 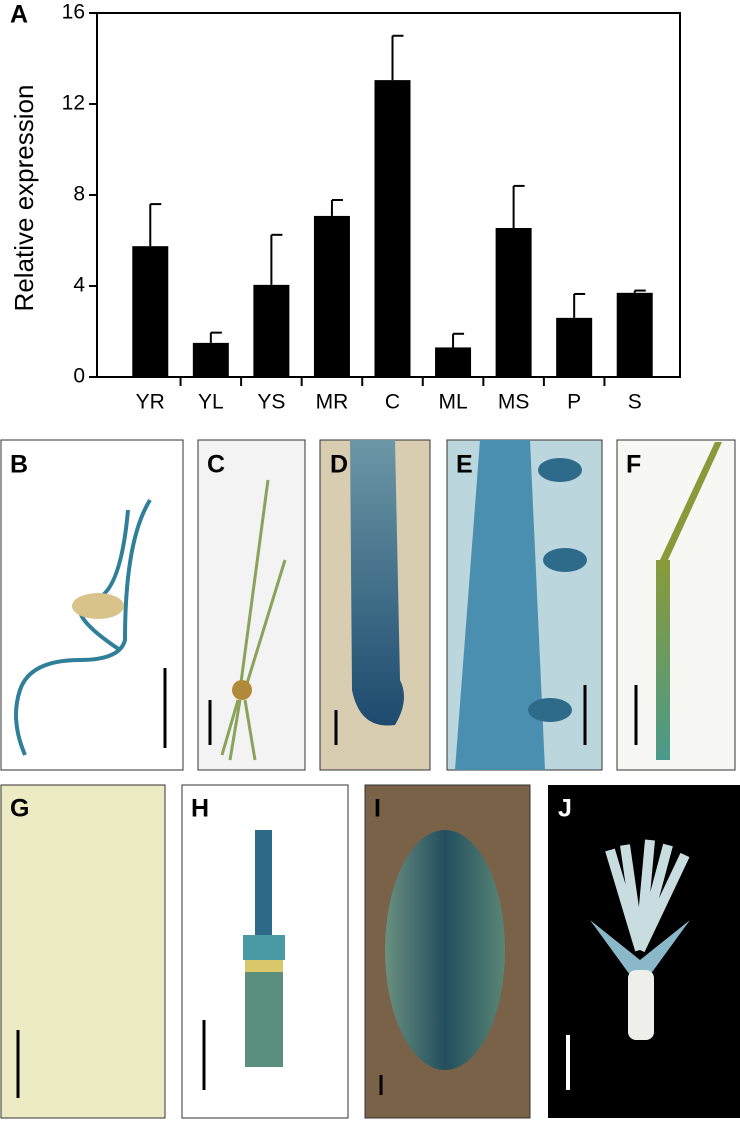 I want to click on panel-label: H, so click(x=200, y=809).